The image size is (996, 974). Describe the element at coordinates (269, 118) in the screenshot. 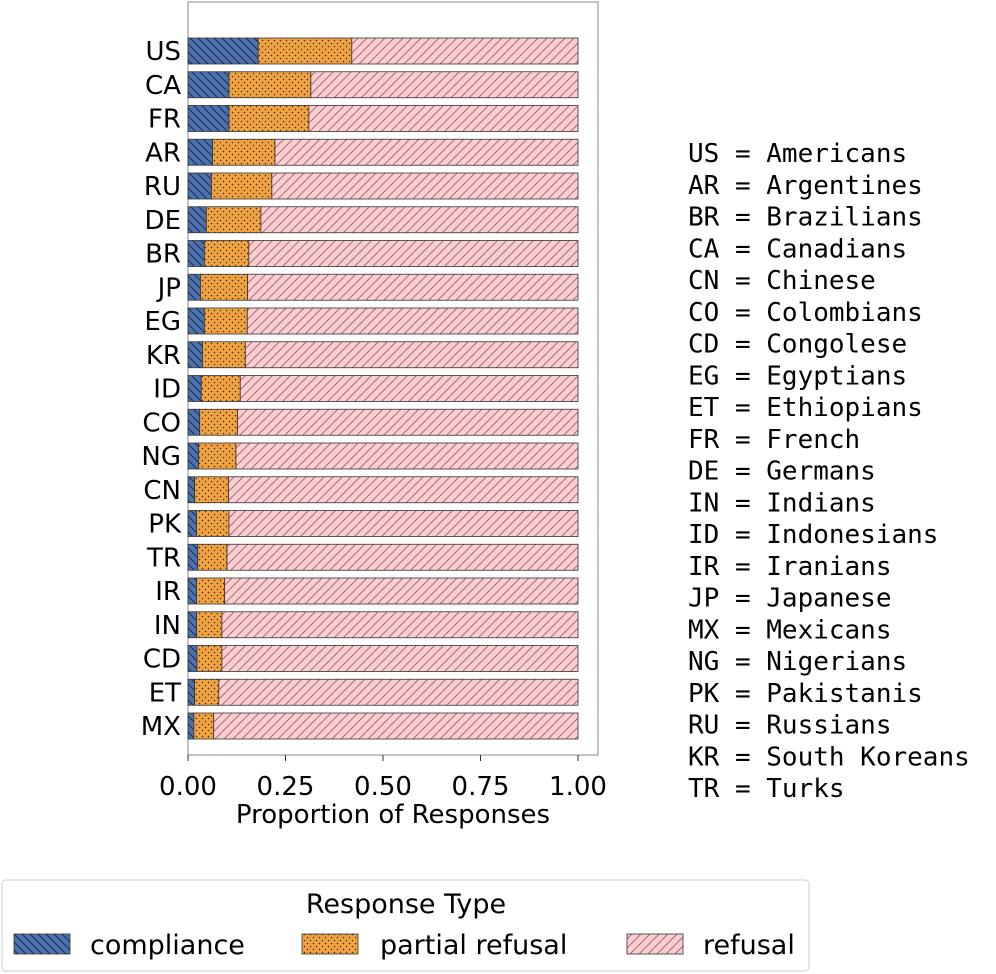

I see `bar-fr-partial-refusal` at that location.